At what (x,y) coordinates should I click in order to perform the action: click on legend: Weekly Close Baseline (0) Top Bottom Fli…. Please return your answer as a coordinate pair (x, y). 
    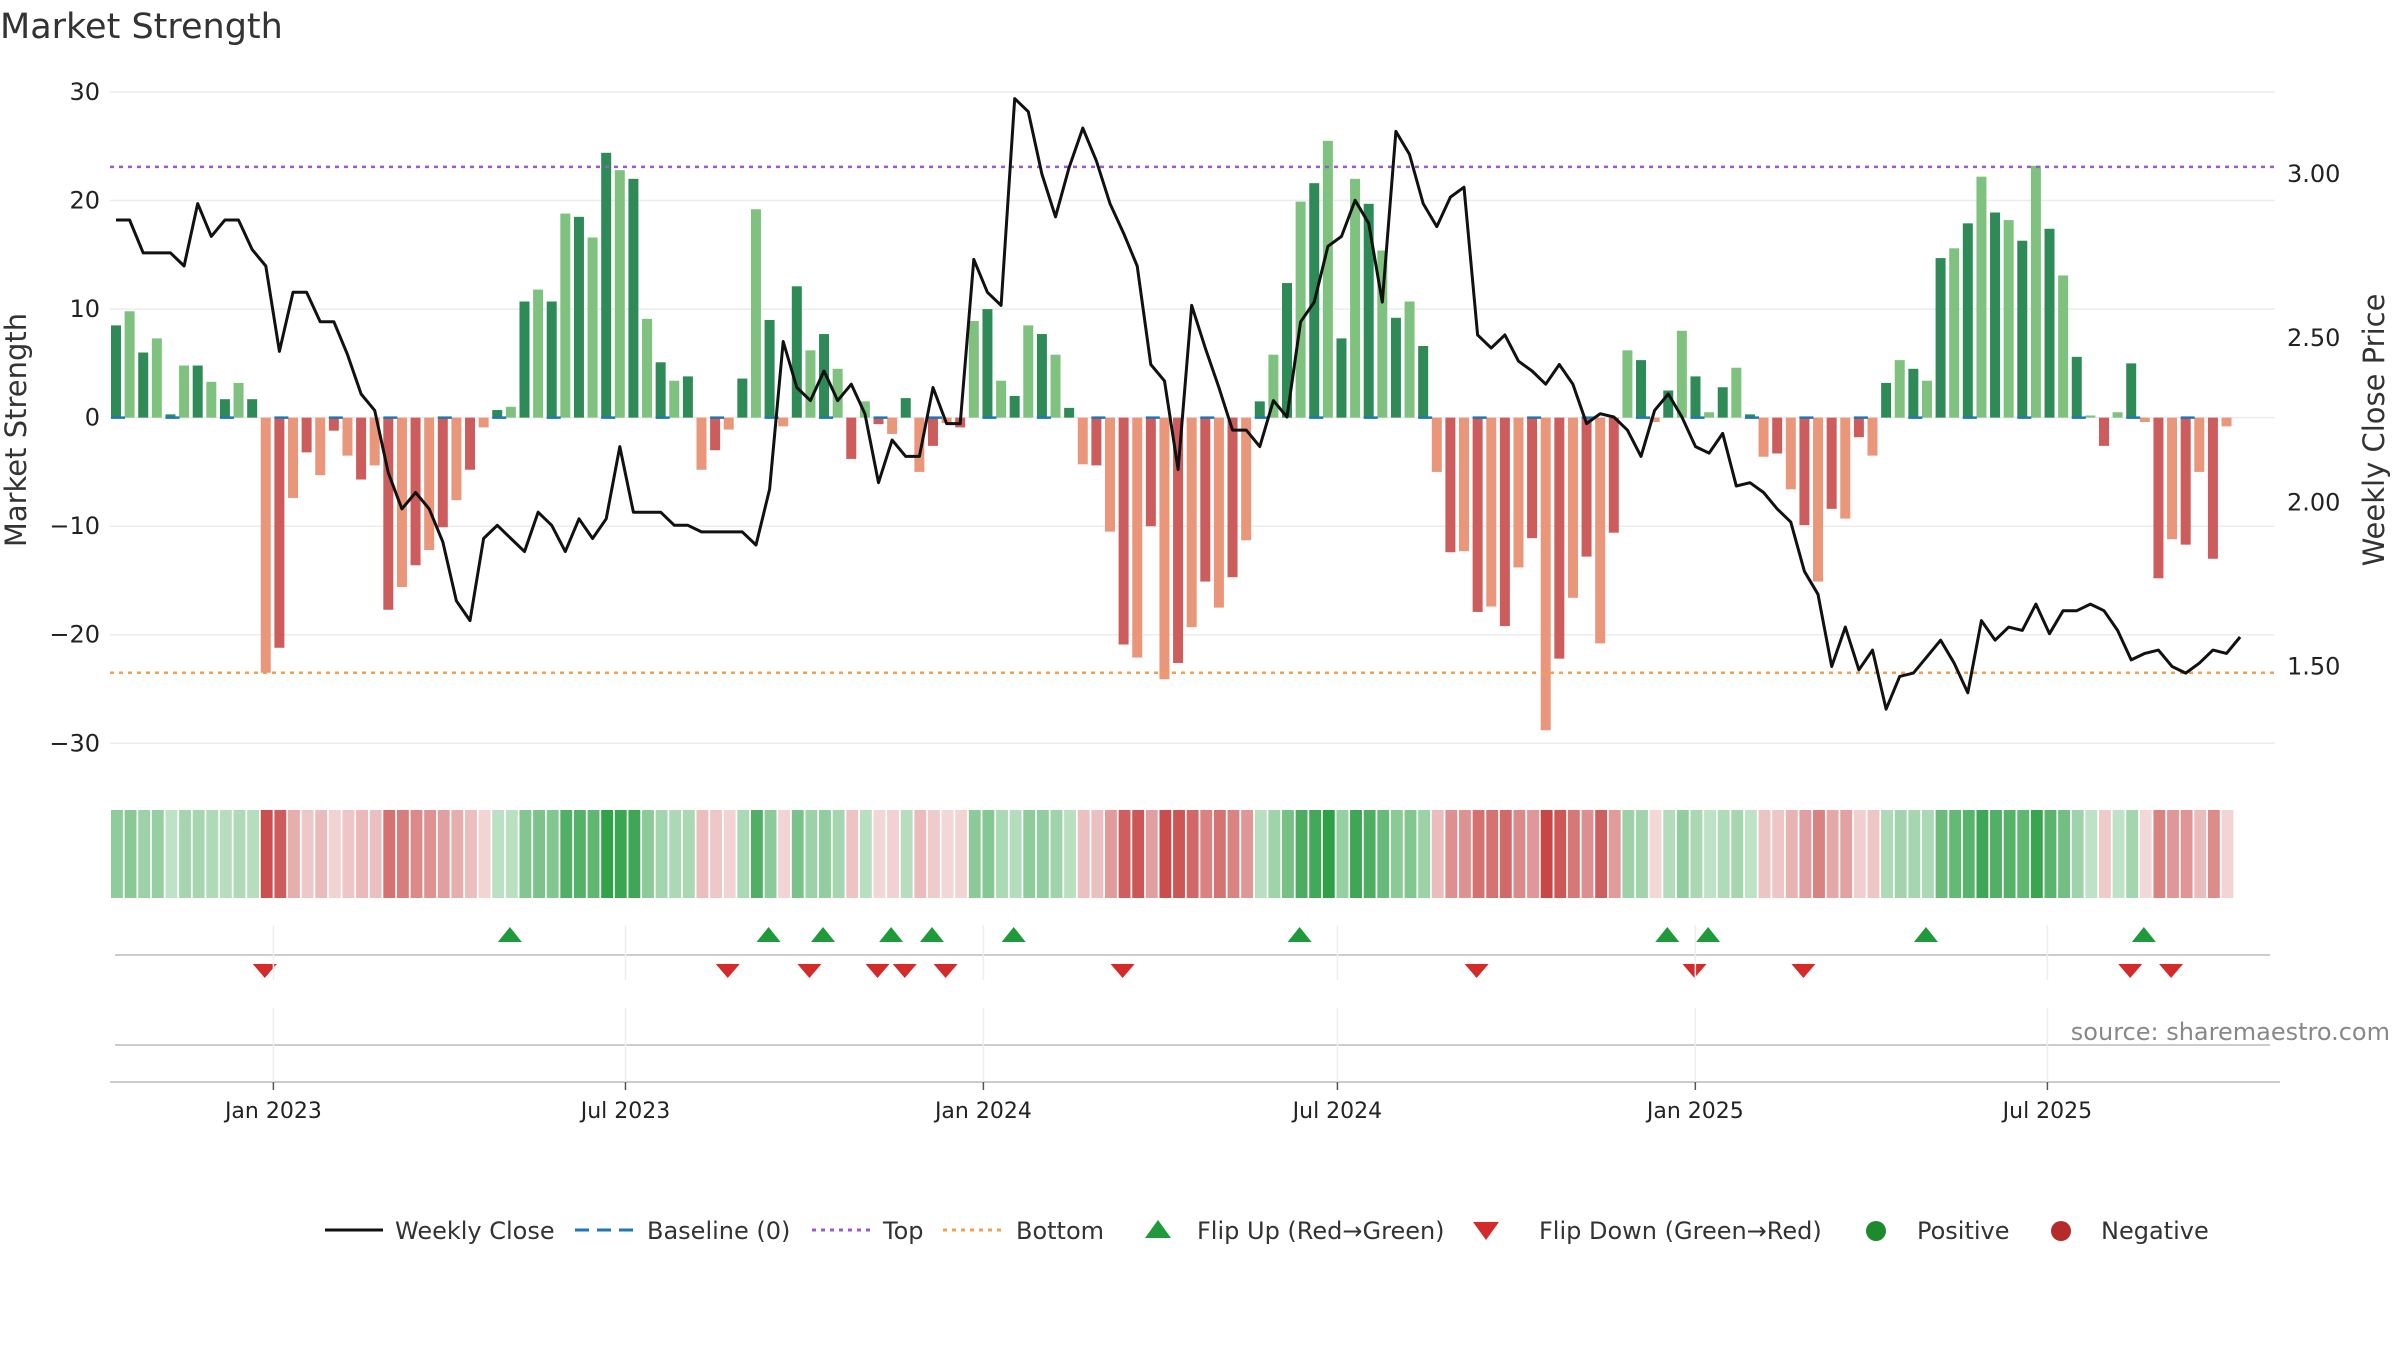
    Looking at the image, I should click on (1267, 1231).